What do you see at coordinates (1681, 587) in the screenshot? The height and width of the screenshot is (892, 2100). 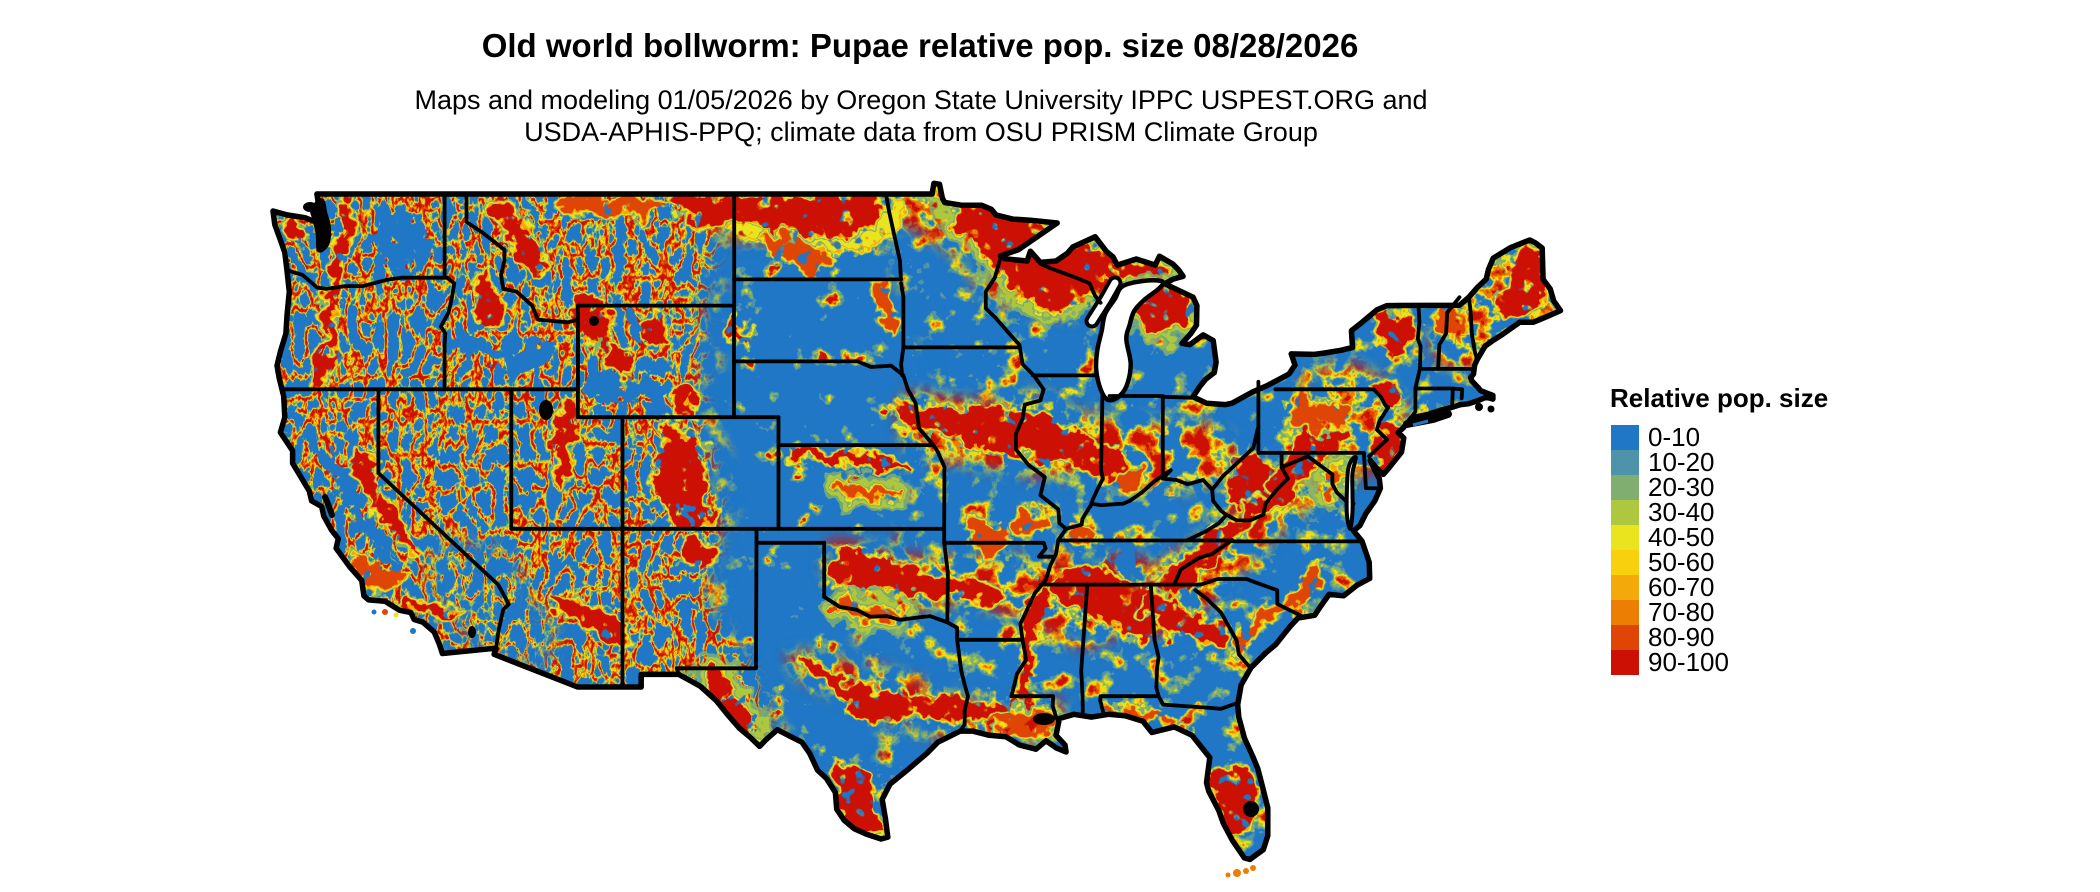 I see `svg-text: 60-70` at bounding box center [1681, 587].